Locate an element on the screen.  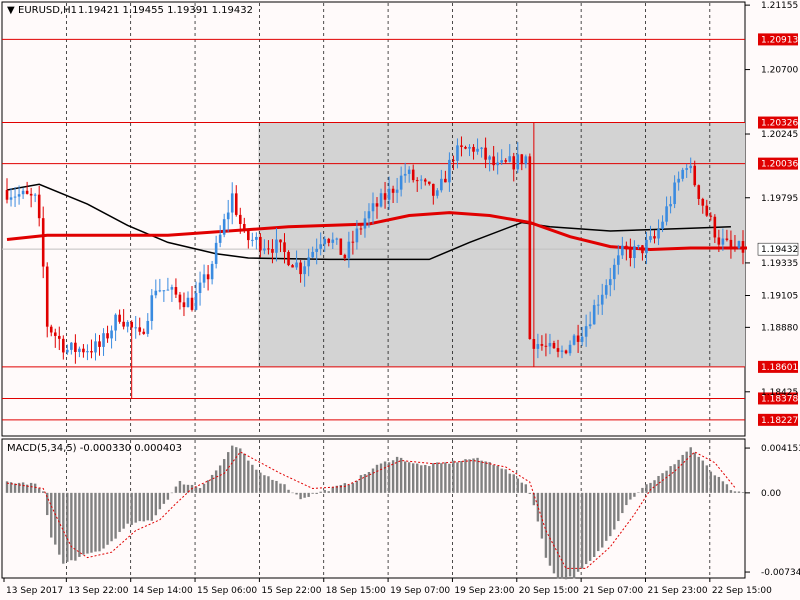
macd-tick-label: 0.004153 is located at coordinates (780, 449).